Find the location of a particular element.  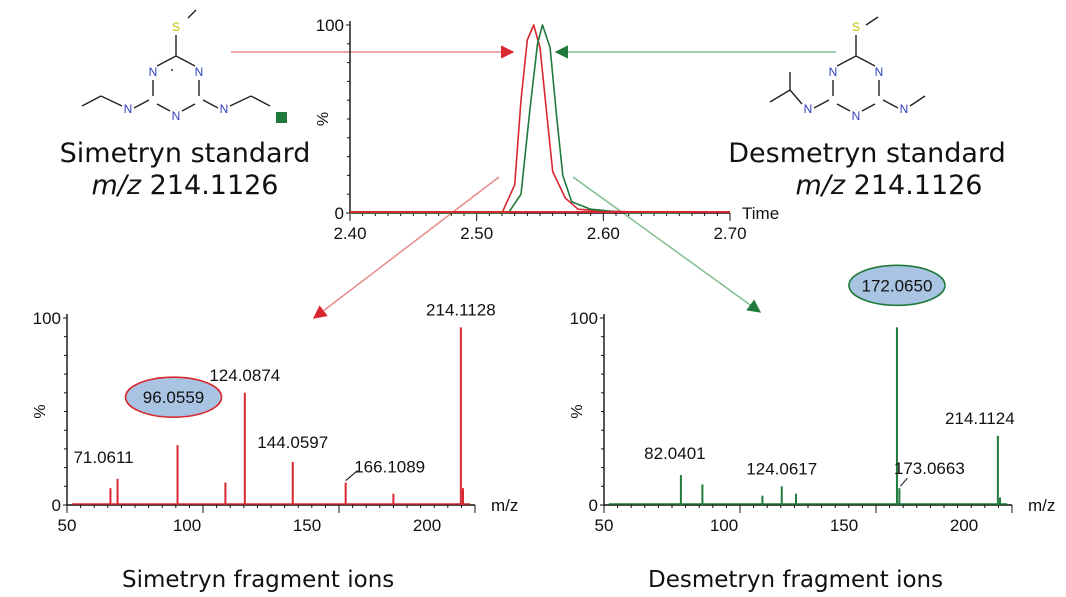

green-square-marker is located at coordinates (281, 117).